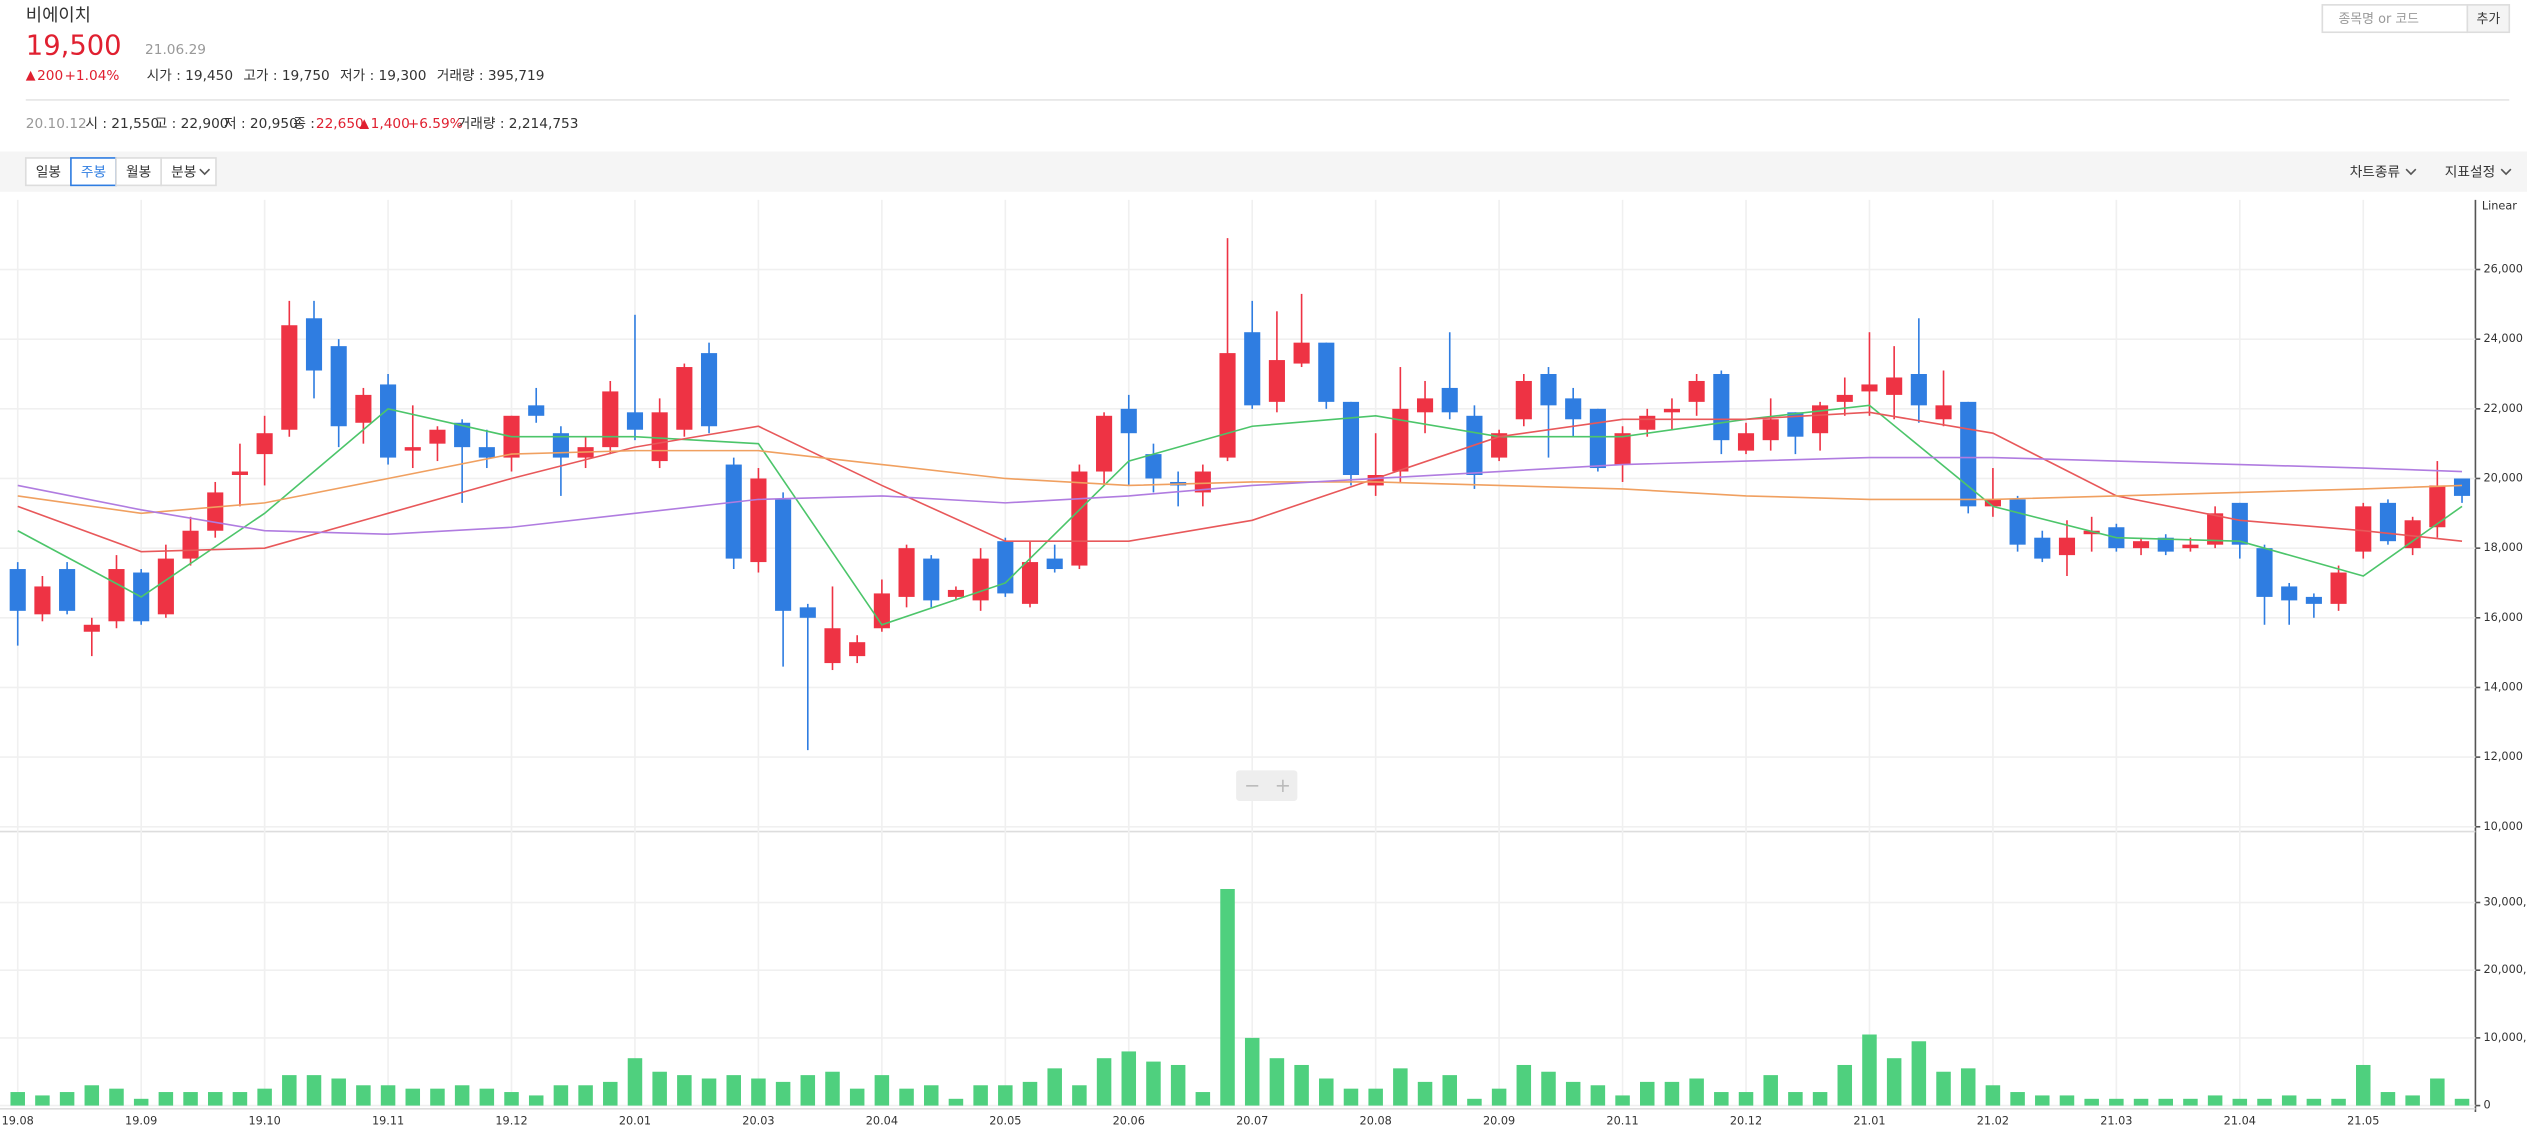  Describe the element at coordinates (383, 76) in the screenshot. I see `header-stat: 저가 : 19,300` at that location.